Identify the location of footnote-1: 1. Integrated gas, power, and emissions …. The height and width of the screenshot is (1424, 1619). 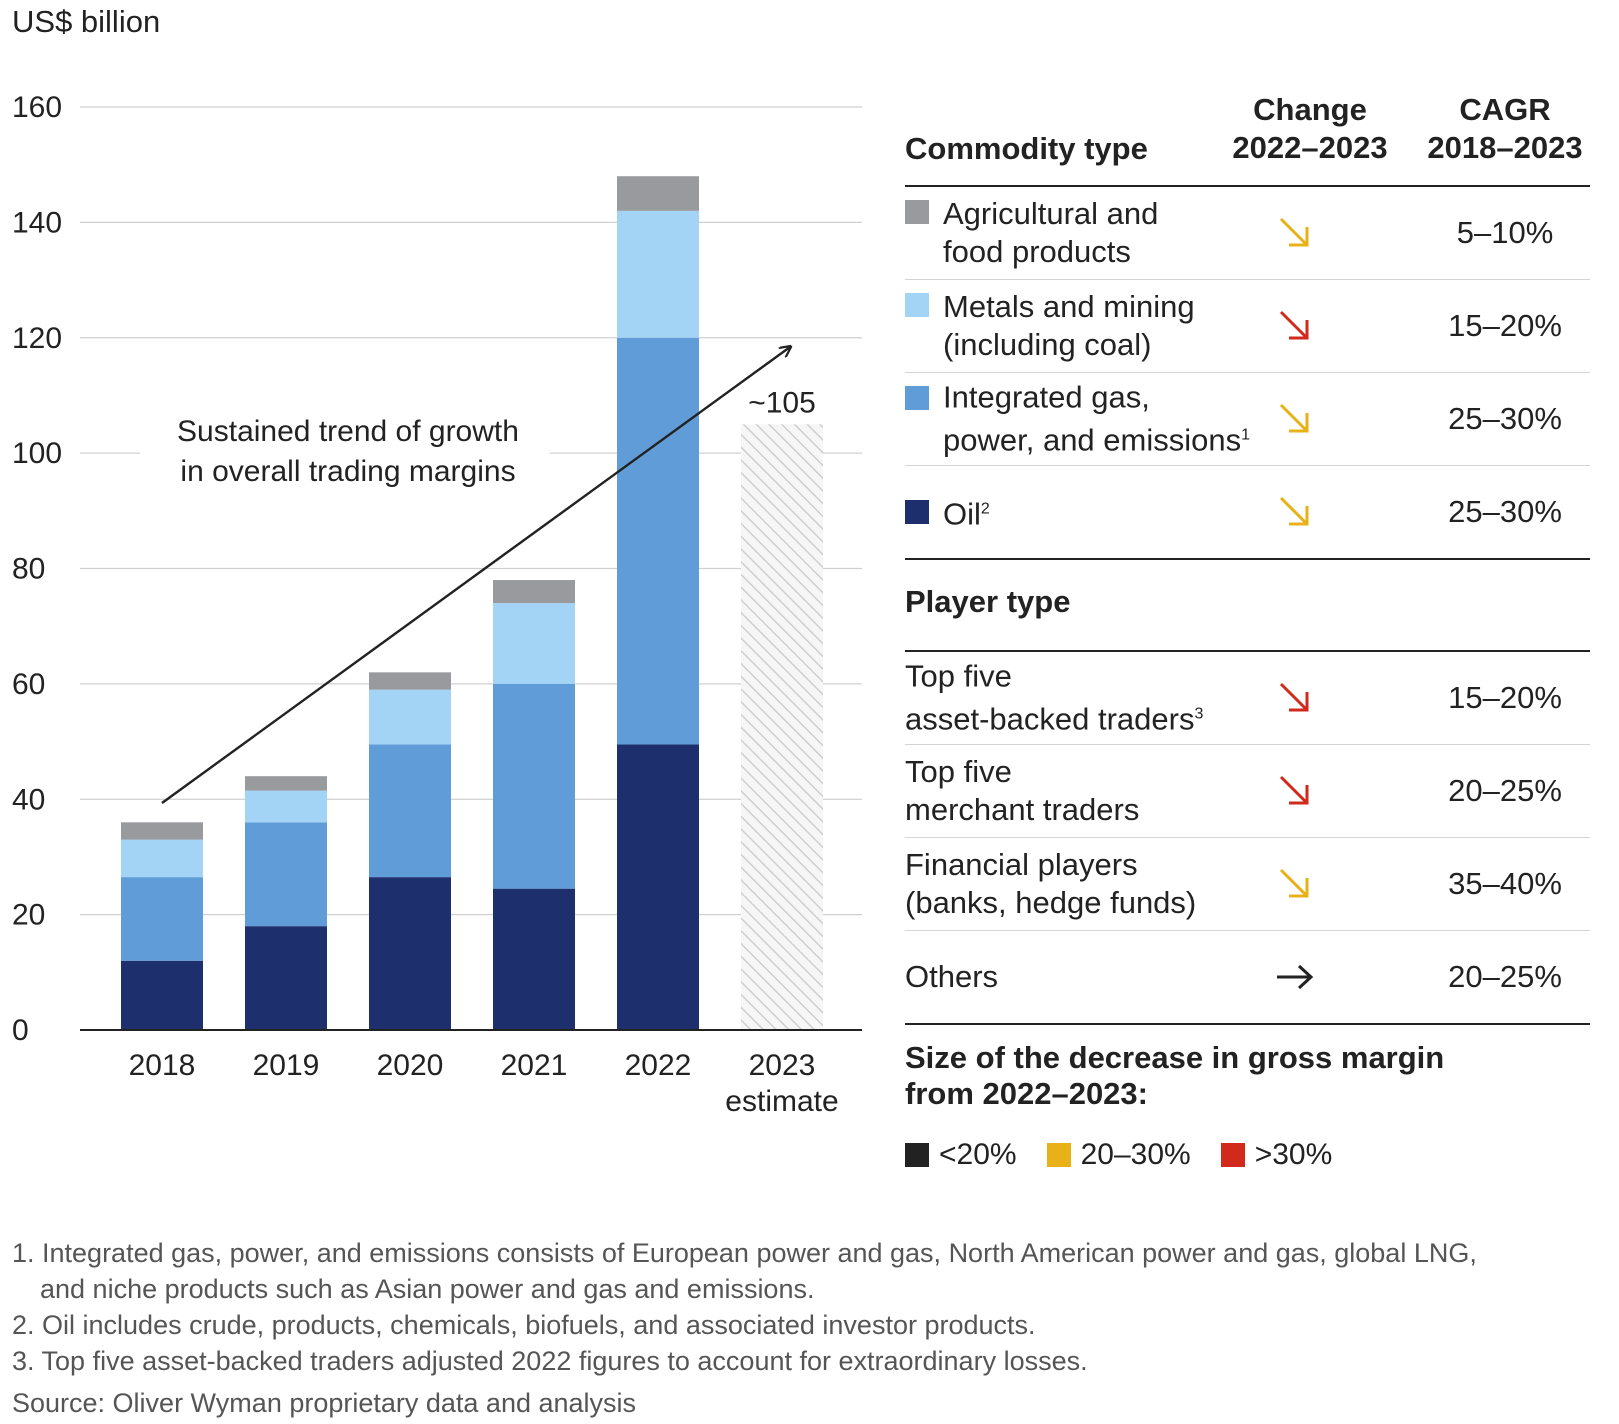
(744, 1253).